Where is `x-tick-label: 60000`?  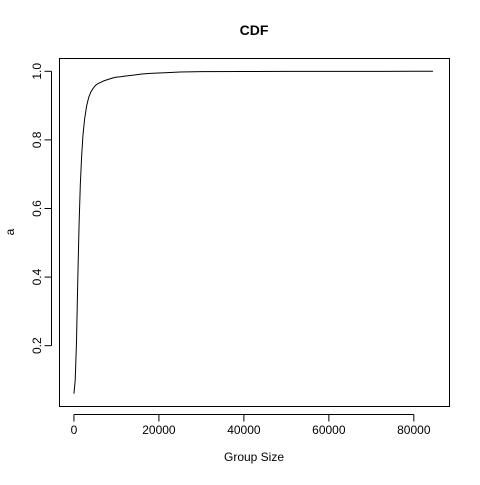
x-tick-label: 60000 is located at coordinates (329, 430).